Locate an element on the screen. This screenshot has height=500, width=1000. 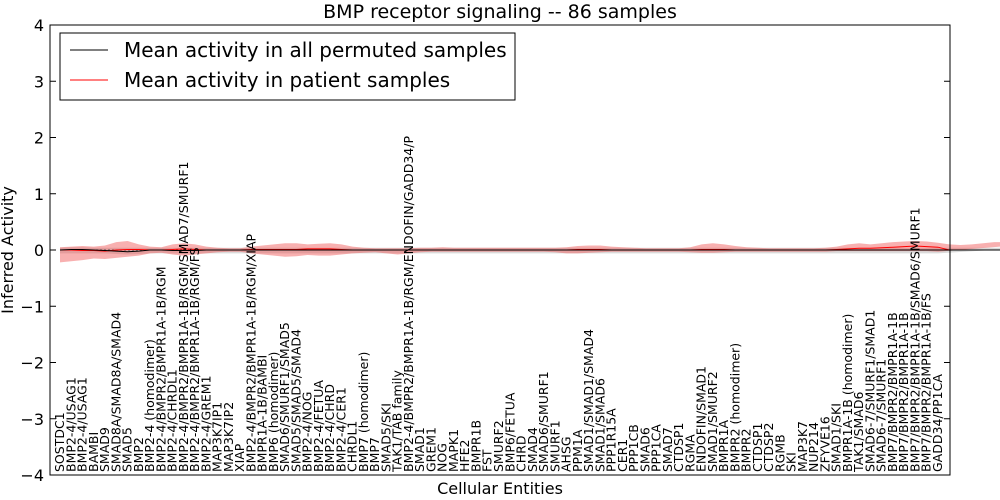
category-label: GADD34/PP1CA is located at coordinates (937, 423).